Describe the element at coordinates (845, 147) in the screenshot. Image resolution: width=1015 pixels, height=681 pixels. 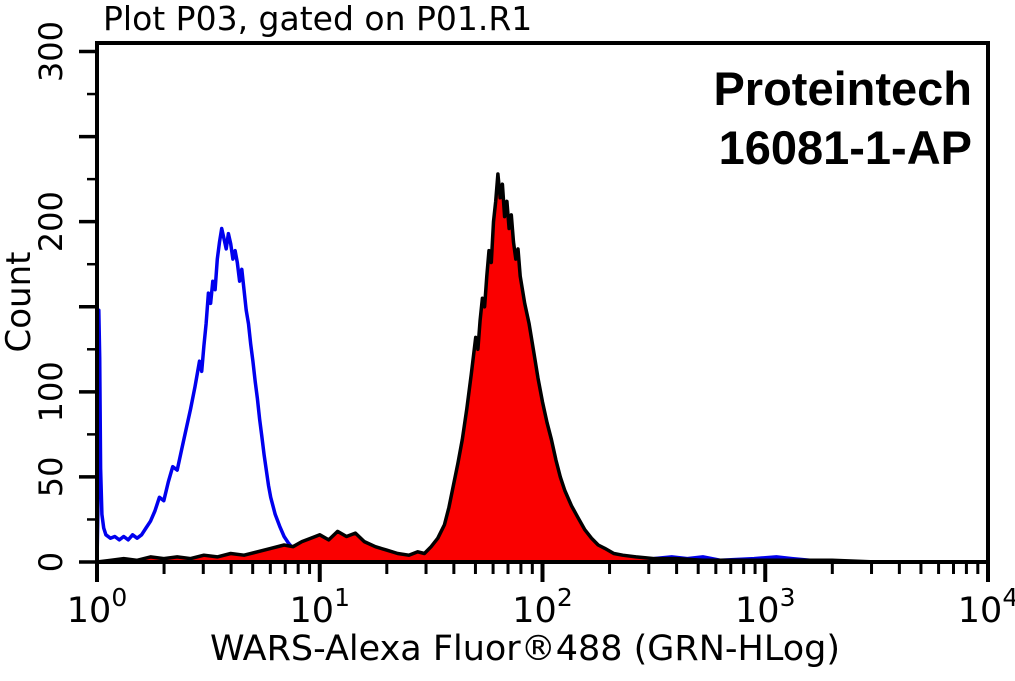
I see `watermark-catalog-number: 16081-1-AP` at that location.